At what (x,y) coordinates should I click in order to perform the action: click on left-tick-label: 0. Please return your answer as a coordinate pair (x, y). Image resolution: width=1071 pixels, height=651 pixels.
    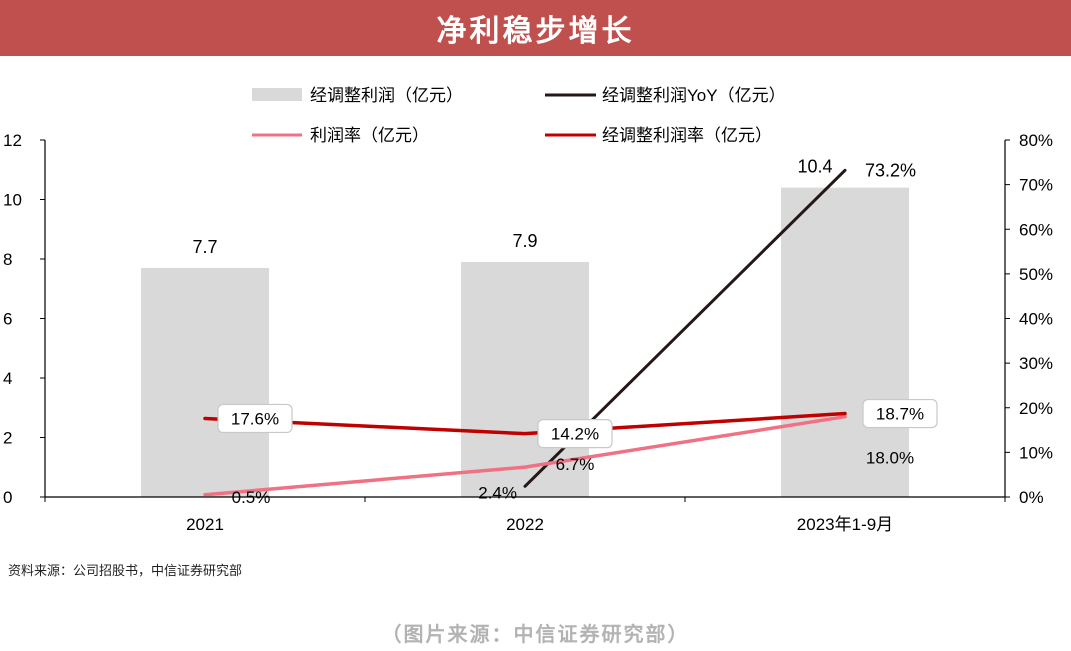
    Looking at the image, I should click on (7, 497).